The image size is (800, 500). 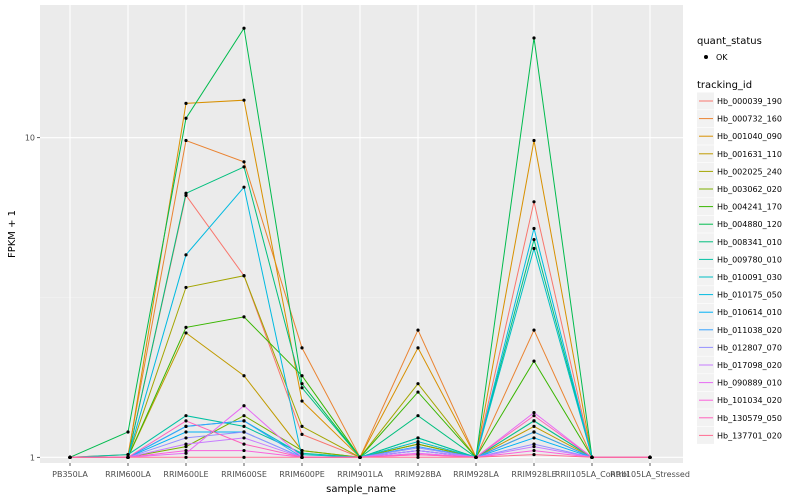 I want to click on legend-label: Hb_000039_190, so click(x=749, y=101).